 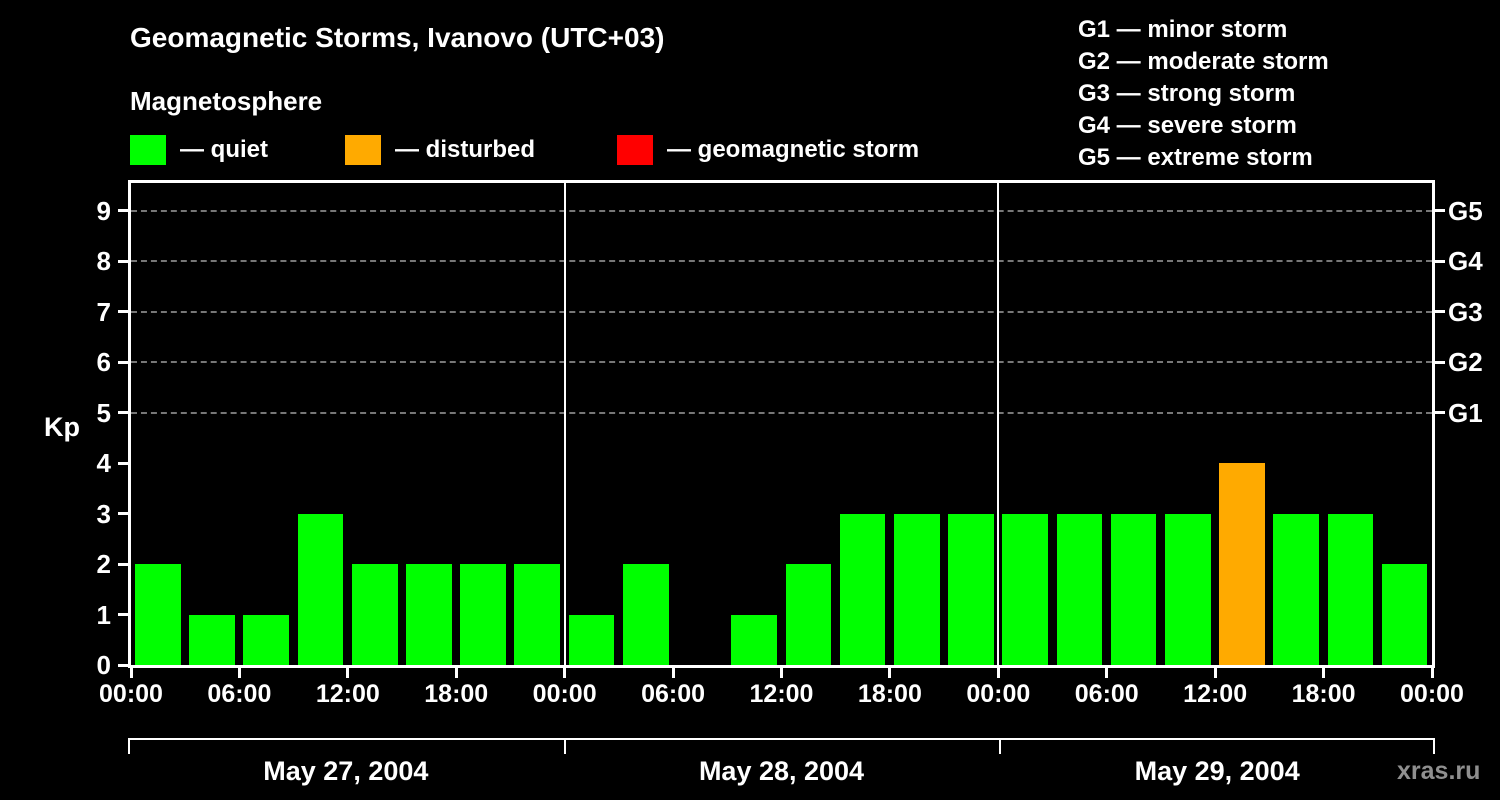 I want to click on chart-title: Geomagnetic Storms, Ivanovo (UTC+03), so click(x=397, y=37).